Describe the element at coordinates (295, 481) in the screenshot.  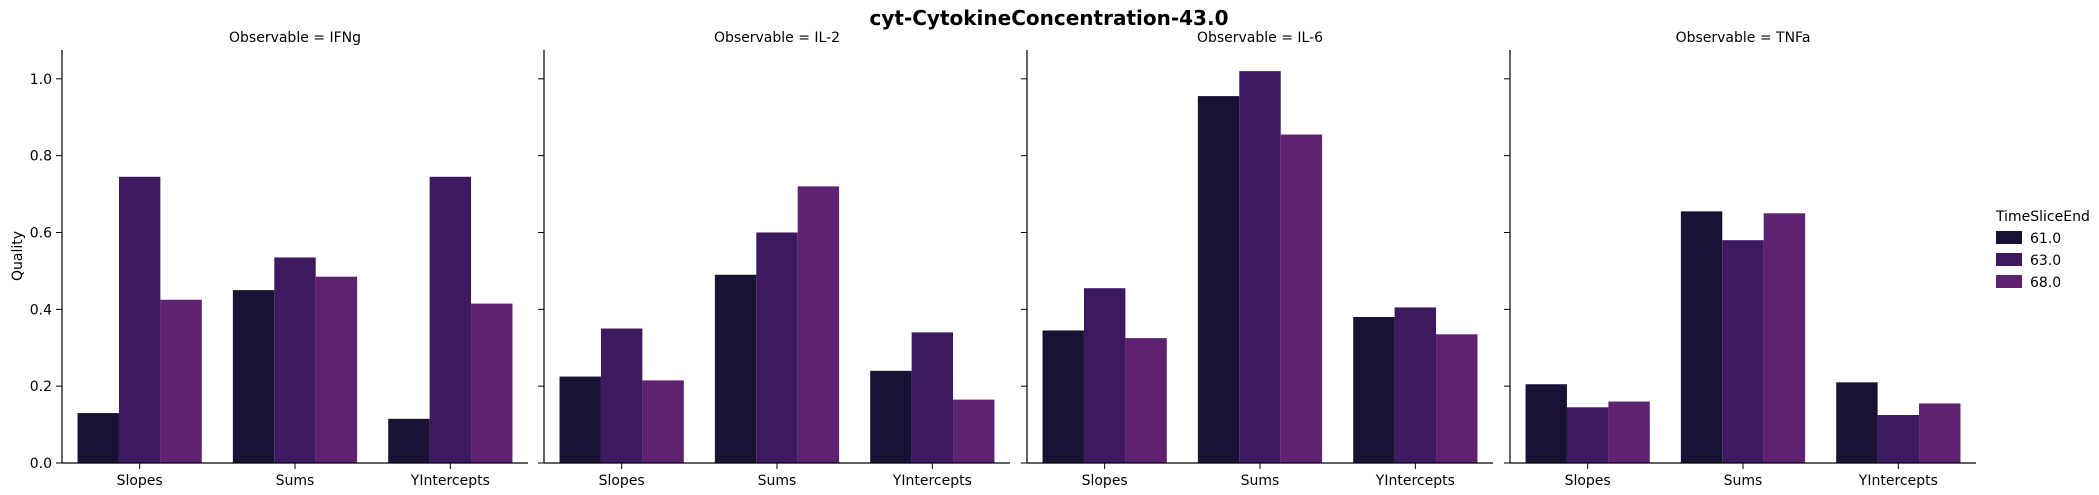
I see `x-tick-label-ifng-sums: Sums` at that location.